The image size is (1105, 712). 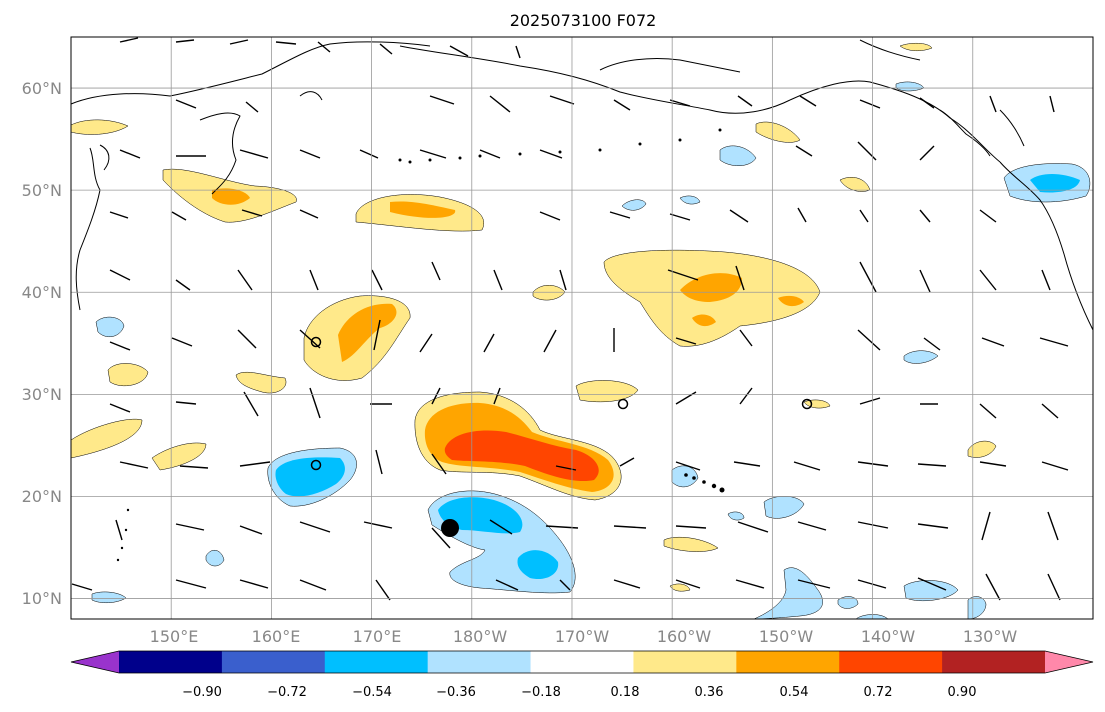 I want to click on lat-label: 40°N, so click(x=42, y=292).